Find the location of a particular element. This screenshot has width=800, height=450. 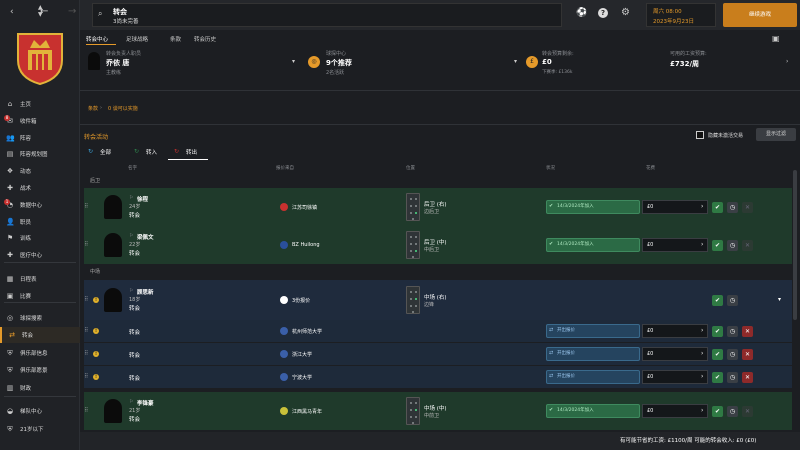

sidebar-item-training: ⚑ 训练 is located at coordinates (40, 238).